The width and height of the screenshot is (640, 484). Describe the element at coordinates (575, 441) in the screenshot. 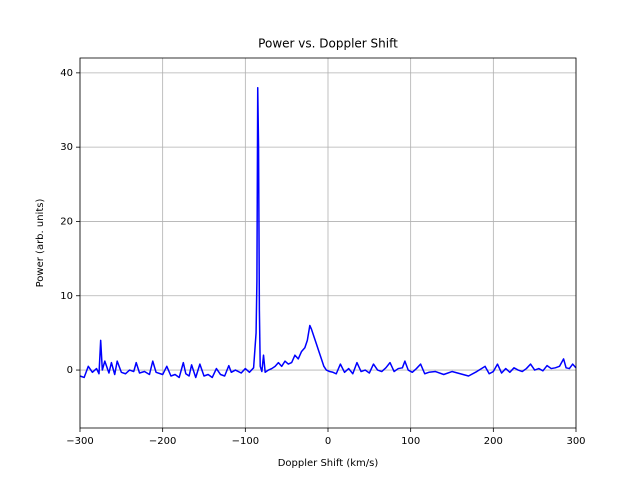

I see `x-tick-label: 300` at that location.